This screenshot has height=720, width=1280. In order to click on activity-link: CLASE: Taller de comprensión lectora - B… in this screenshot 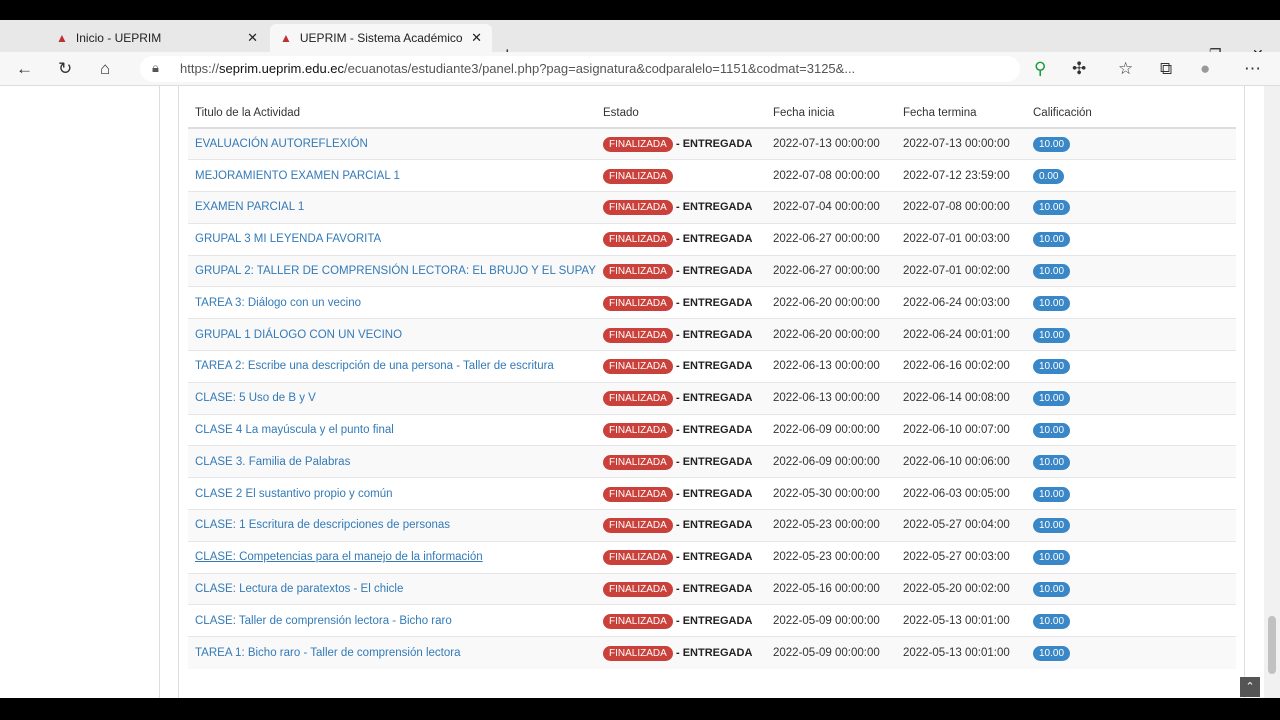, I will do `click(323, 620)`.